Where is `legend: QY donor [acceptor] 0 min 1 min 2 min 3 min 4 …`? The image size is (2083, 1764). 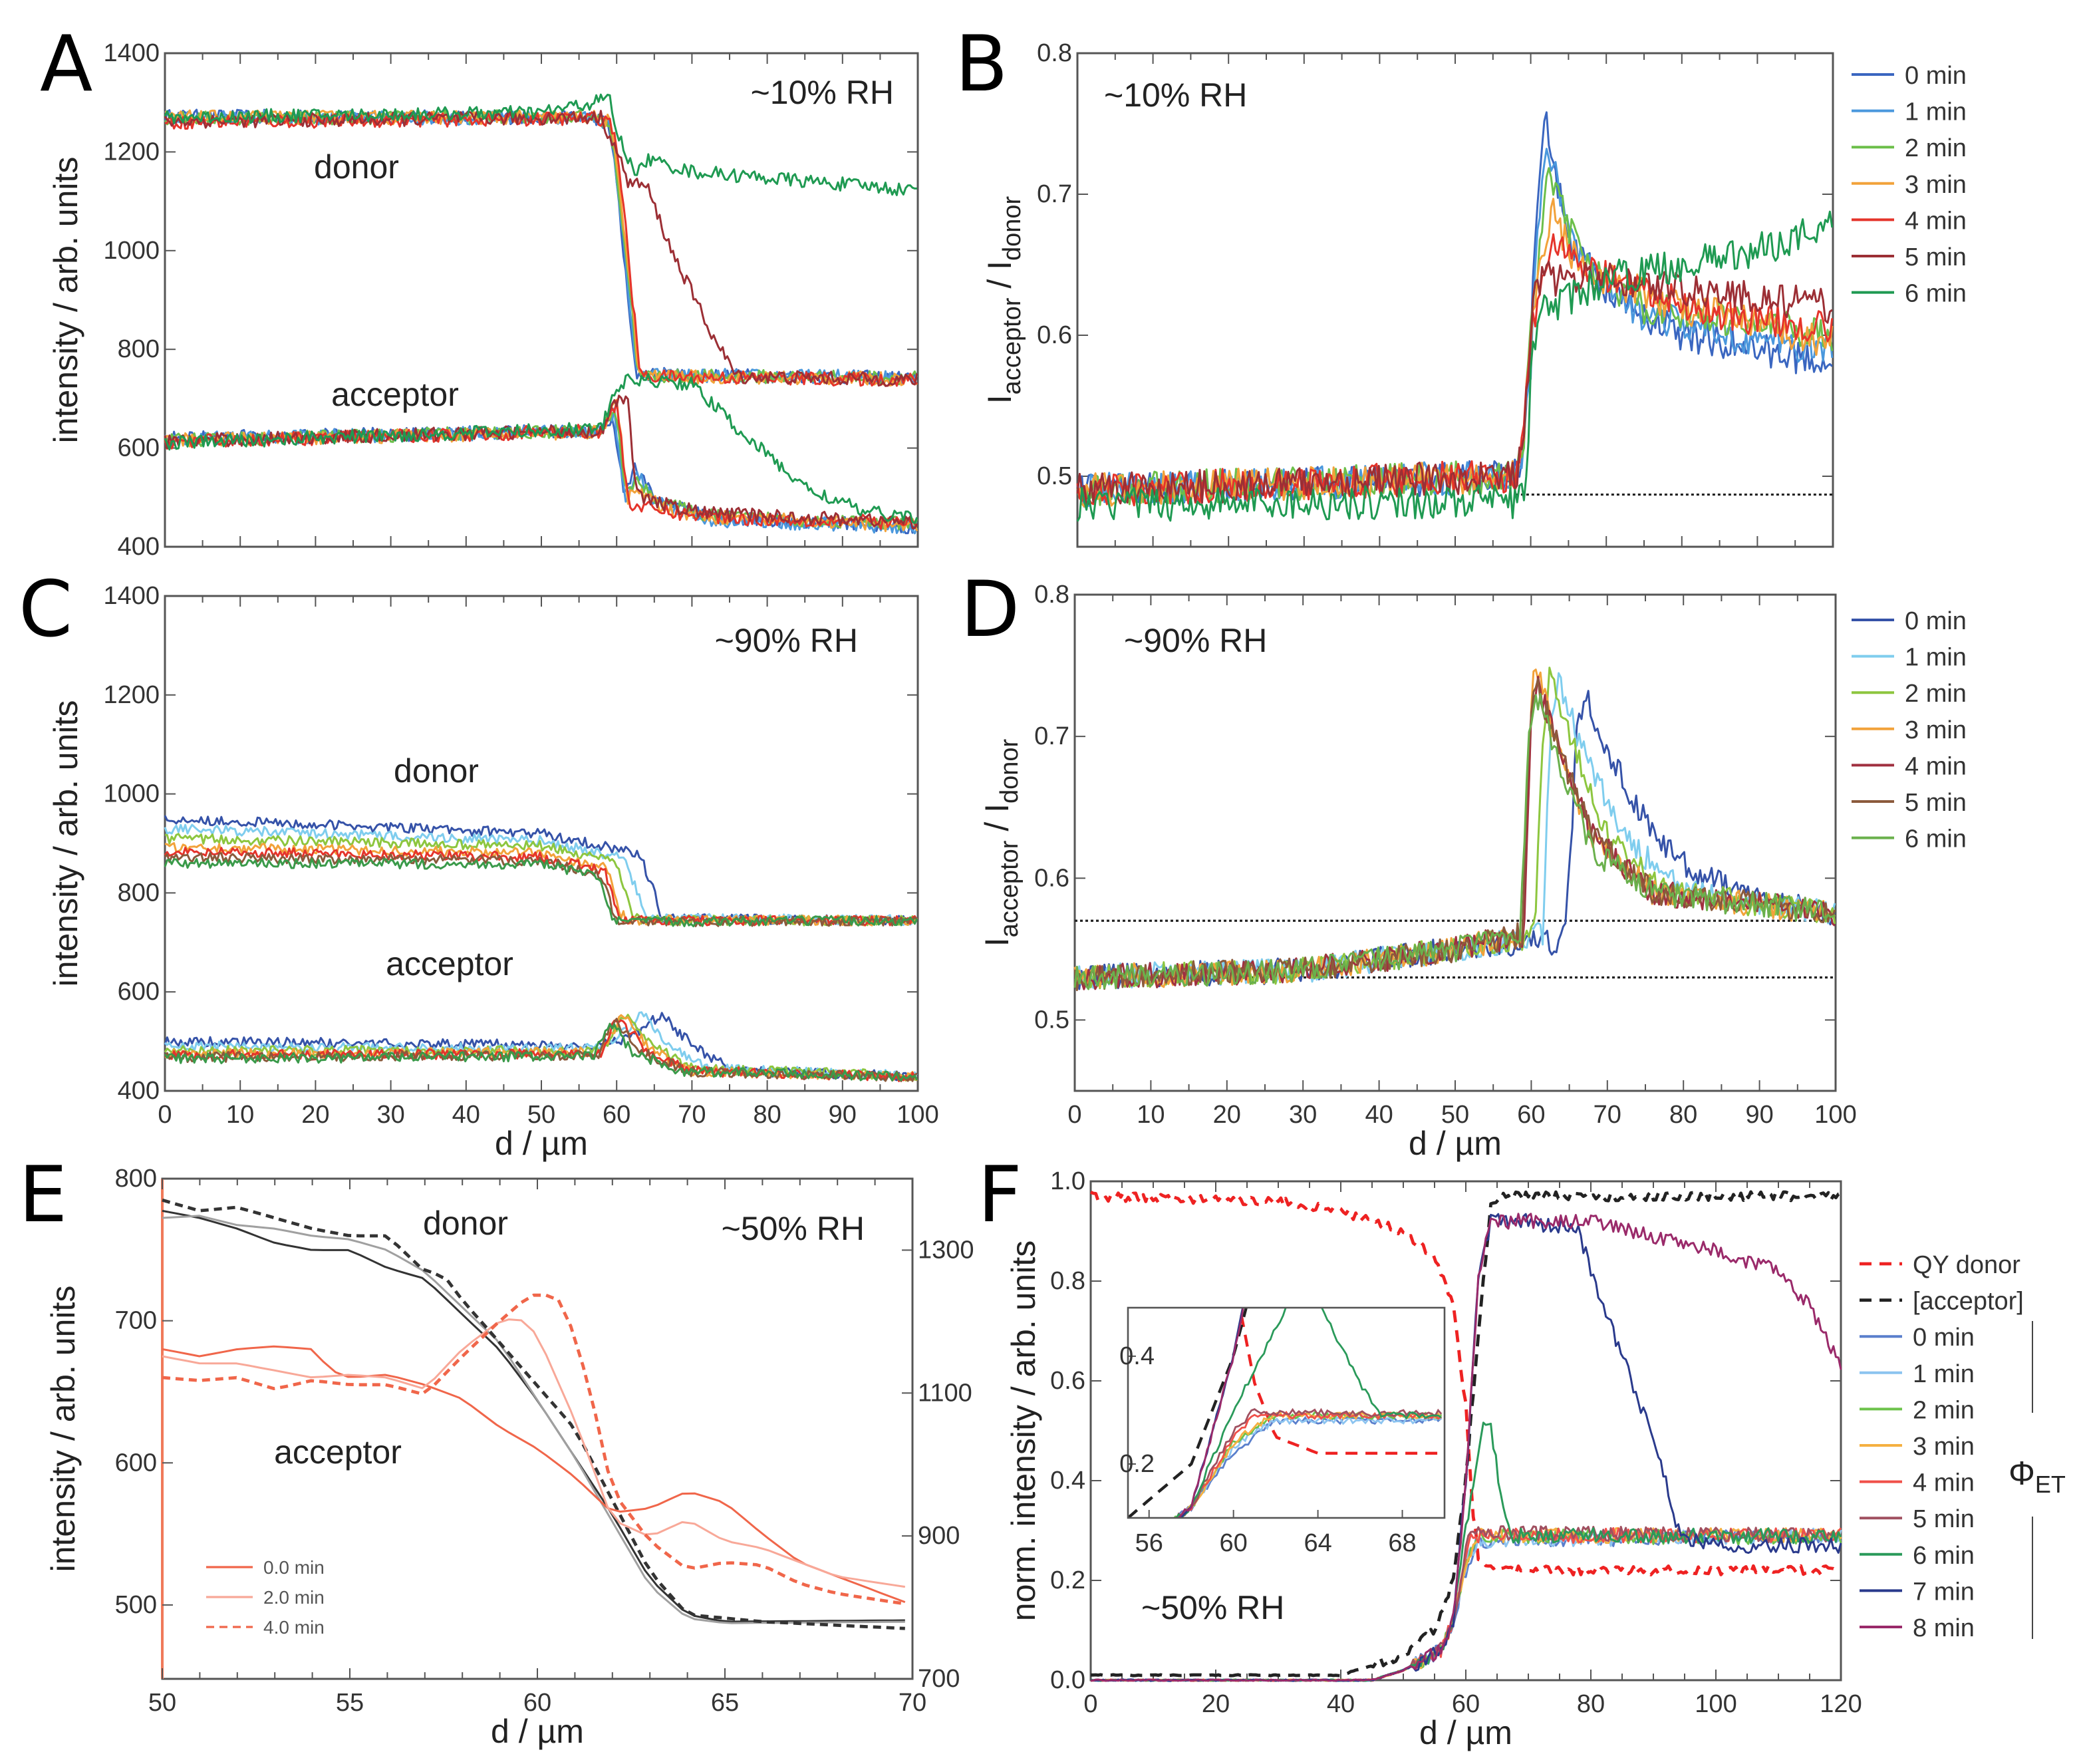 legend: QY donor [acceptor] 0 min 1 min 2 min 3 min 4 … is located at coordinates (1963, 1446).